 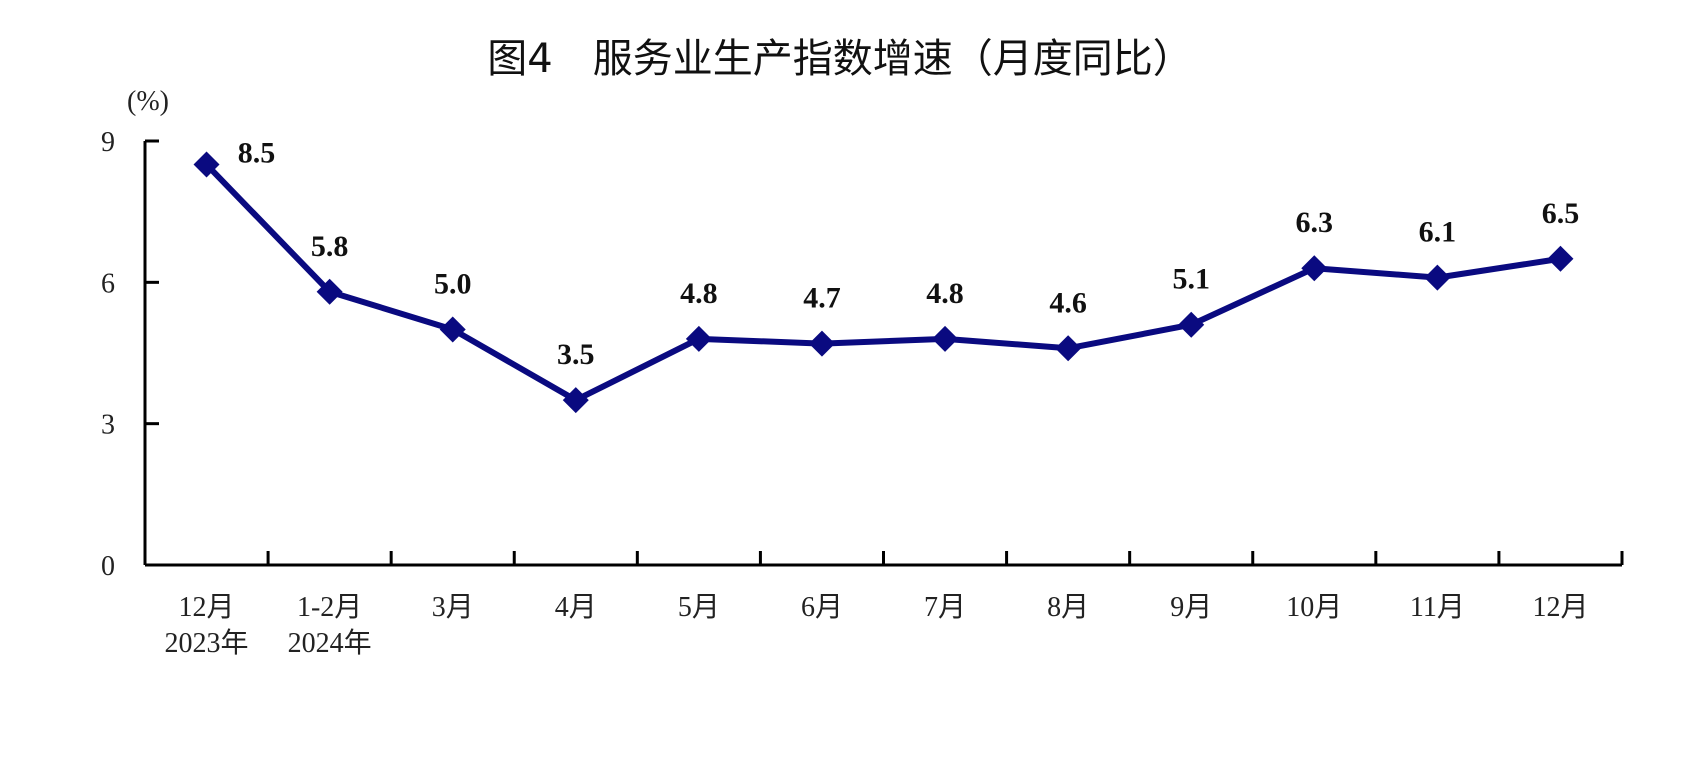 What do you see at coordinates (108, 283) in the screenshot?
I see `y-tick-label: 6` at bounding box center [108, 283].